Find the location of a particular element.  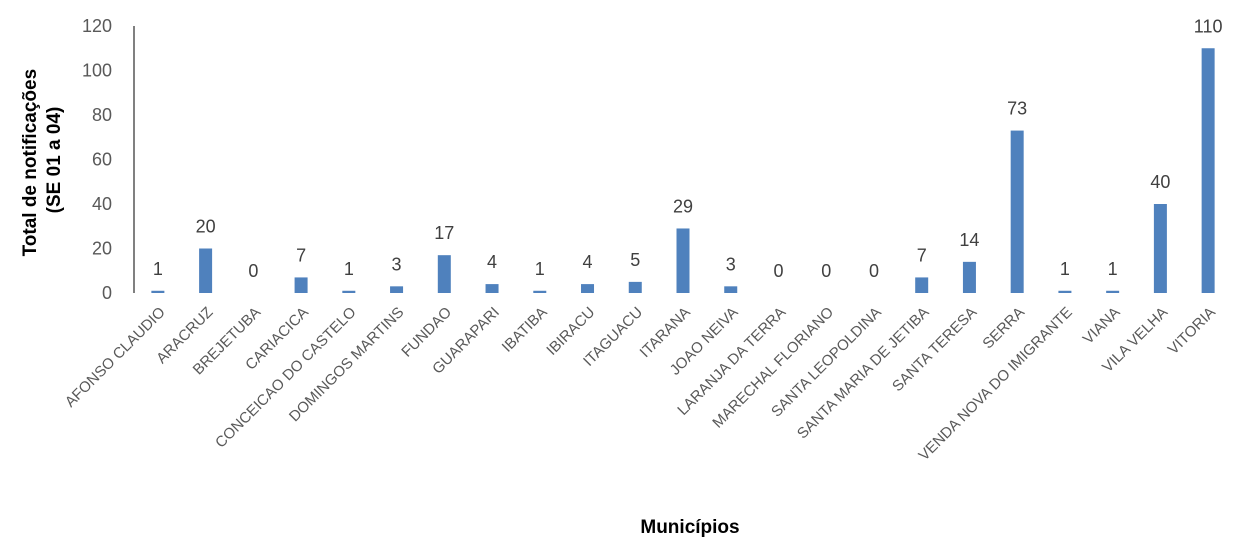

y-axis-title-line2: (SE 01 a 04) is located at coordinates (54, 160).